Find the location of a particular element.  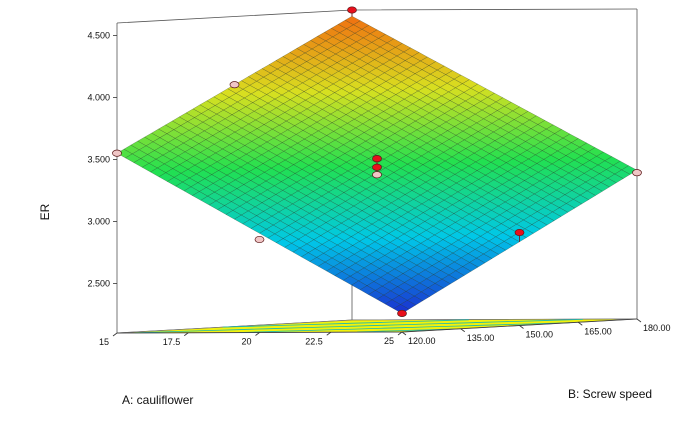

y-tick-label: 150.00 is located at coordinates (540, 335).